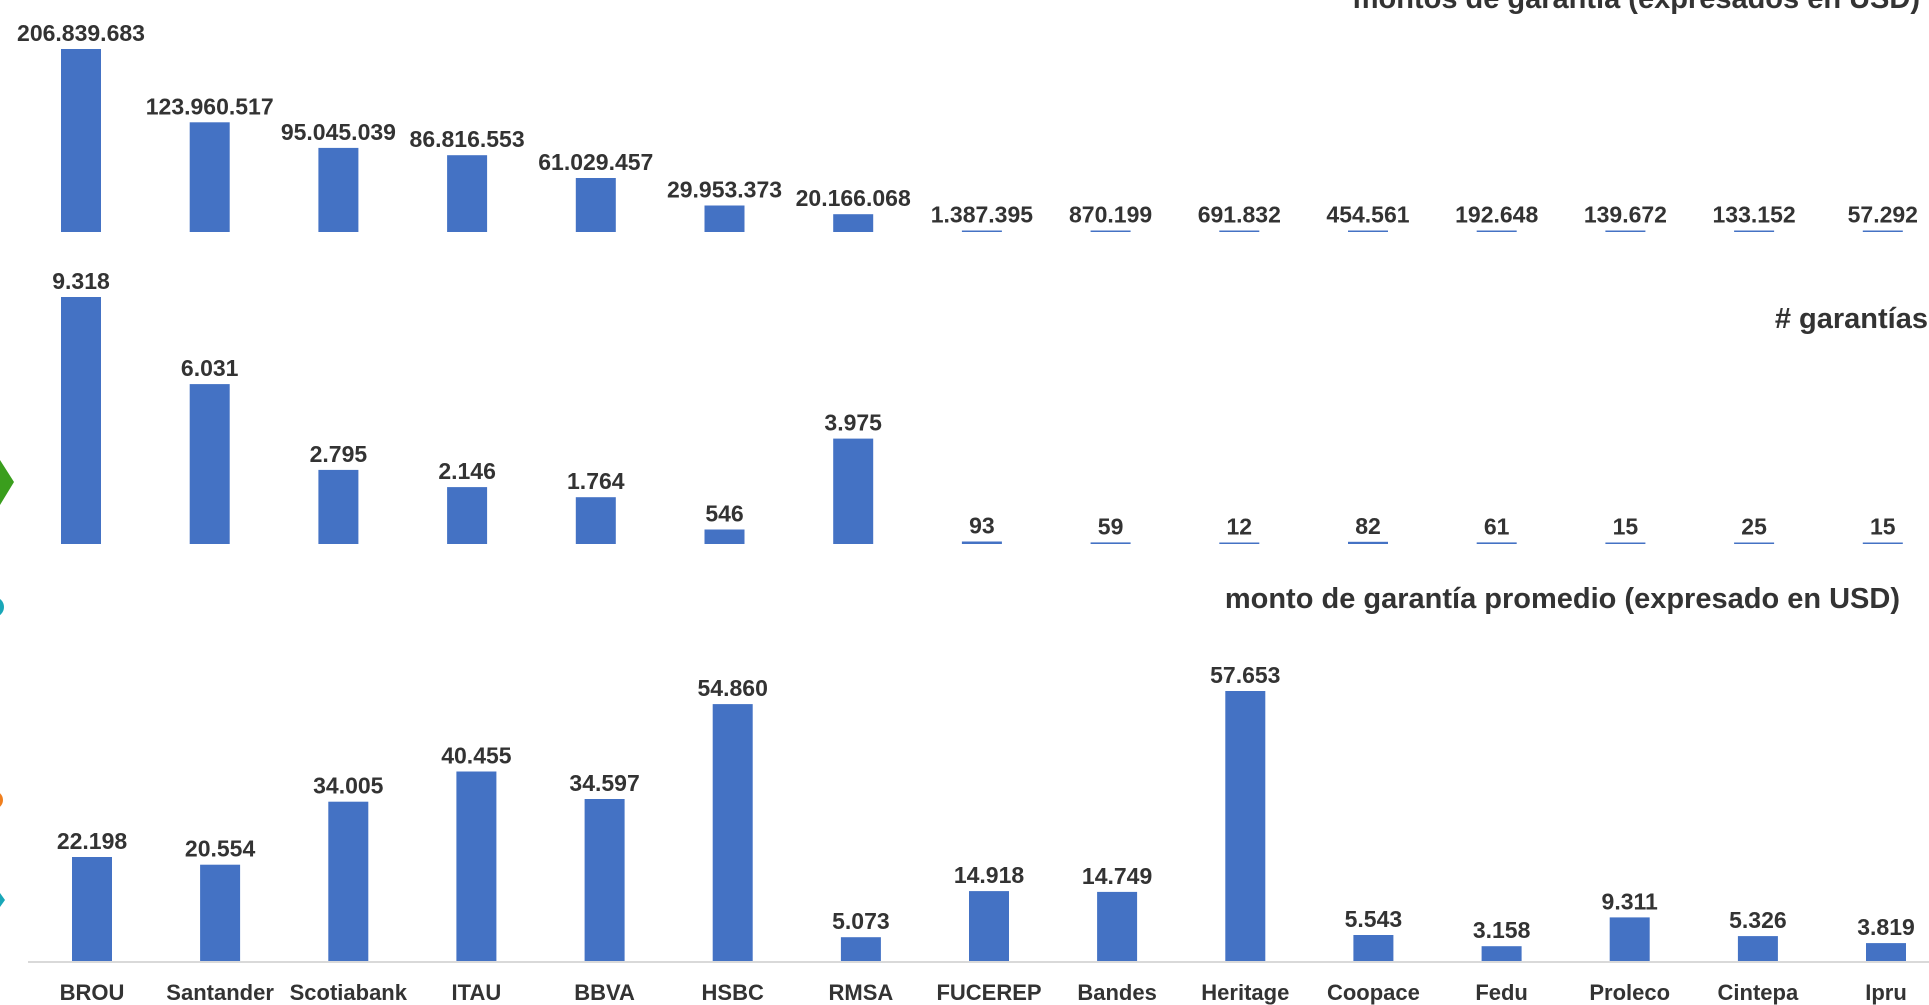 Image resolution: width=1929 pixels, height=1005 pixels. Describe the element at coordinates (1116, 992) in the screenshot. I see `category-label: Bandes` at that location.